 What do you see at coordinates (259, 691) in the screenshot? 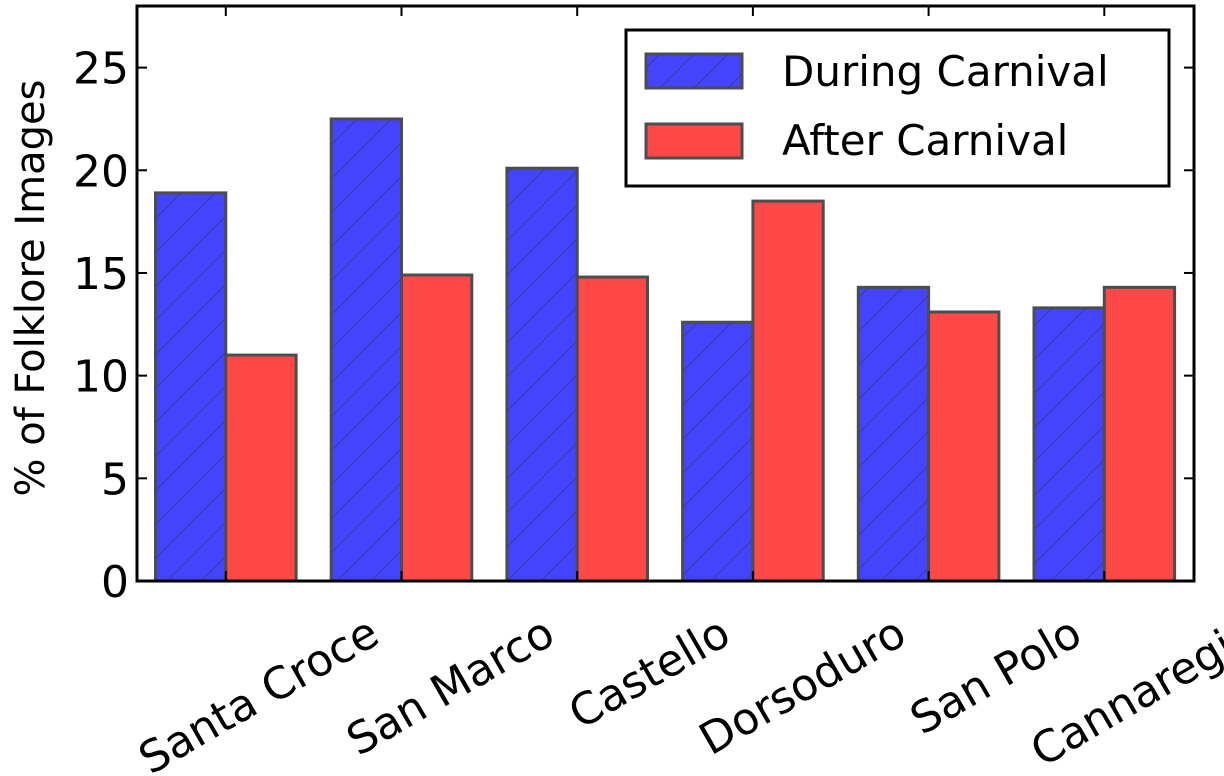
I see `x-tick-label: Santa Croce` at bounding box center [259, 691].